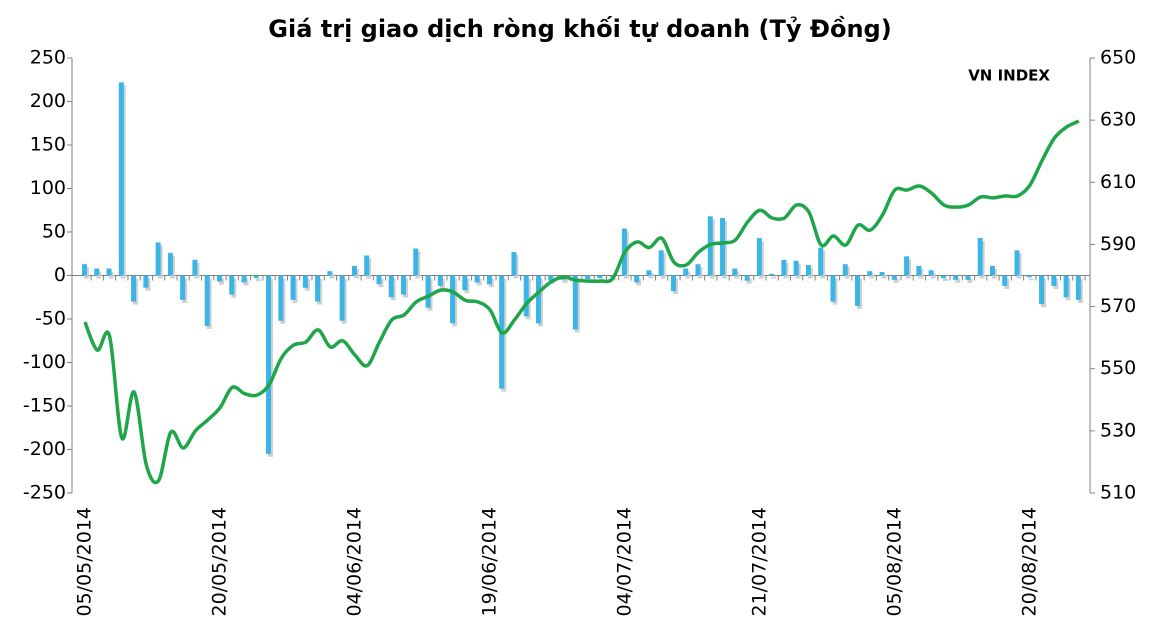 This screenshot has width=1160, height=632. What do you see at coordinates (48, 145) in the screenshot?
I see `y-tick-label: 150` at bounding box center [48, 145].